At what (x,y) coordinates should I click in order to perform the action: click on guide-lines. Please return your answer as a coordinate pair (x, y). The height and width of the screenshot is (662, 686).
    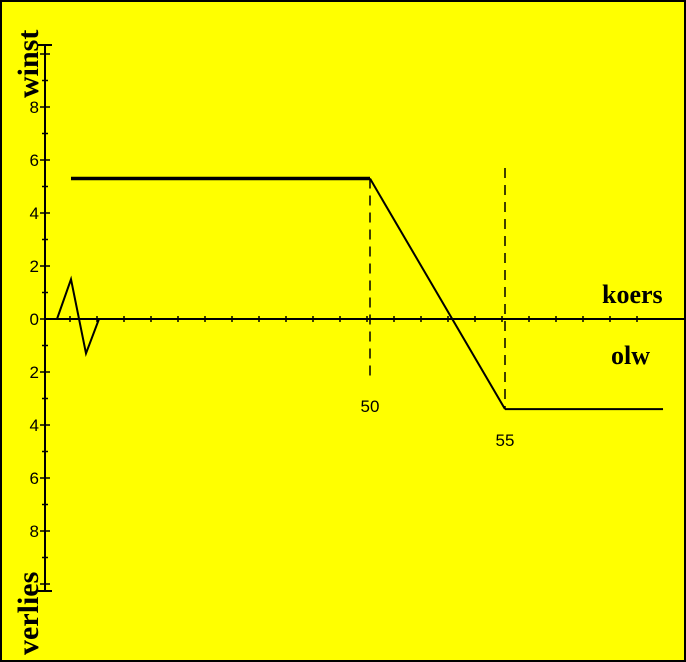
    Looking at the image, I should click on (437, 288).